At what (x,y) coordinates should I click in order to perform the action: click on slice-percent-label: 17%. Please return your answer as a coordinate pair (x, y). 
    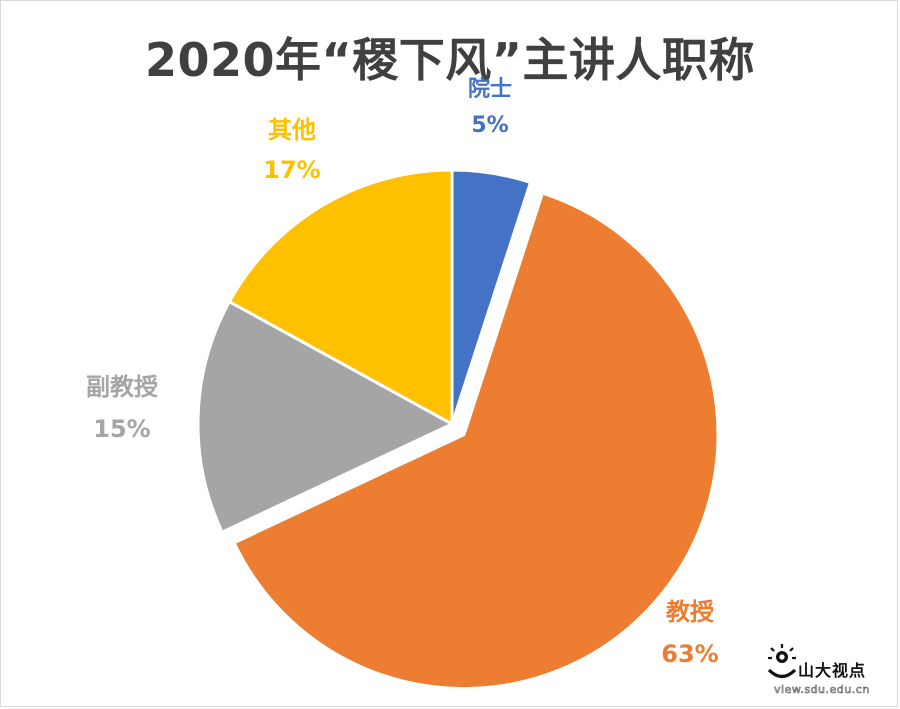
    Looking at the image, I should click on (291, 170).